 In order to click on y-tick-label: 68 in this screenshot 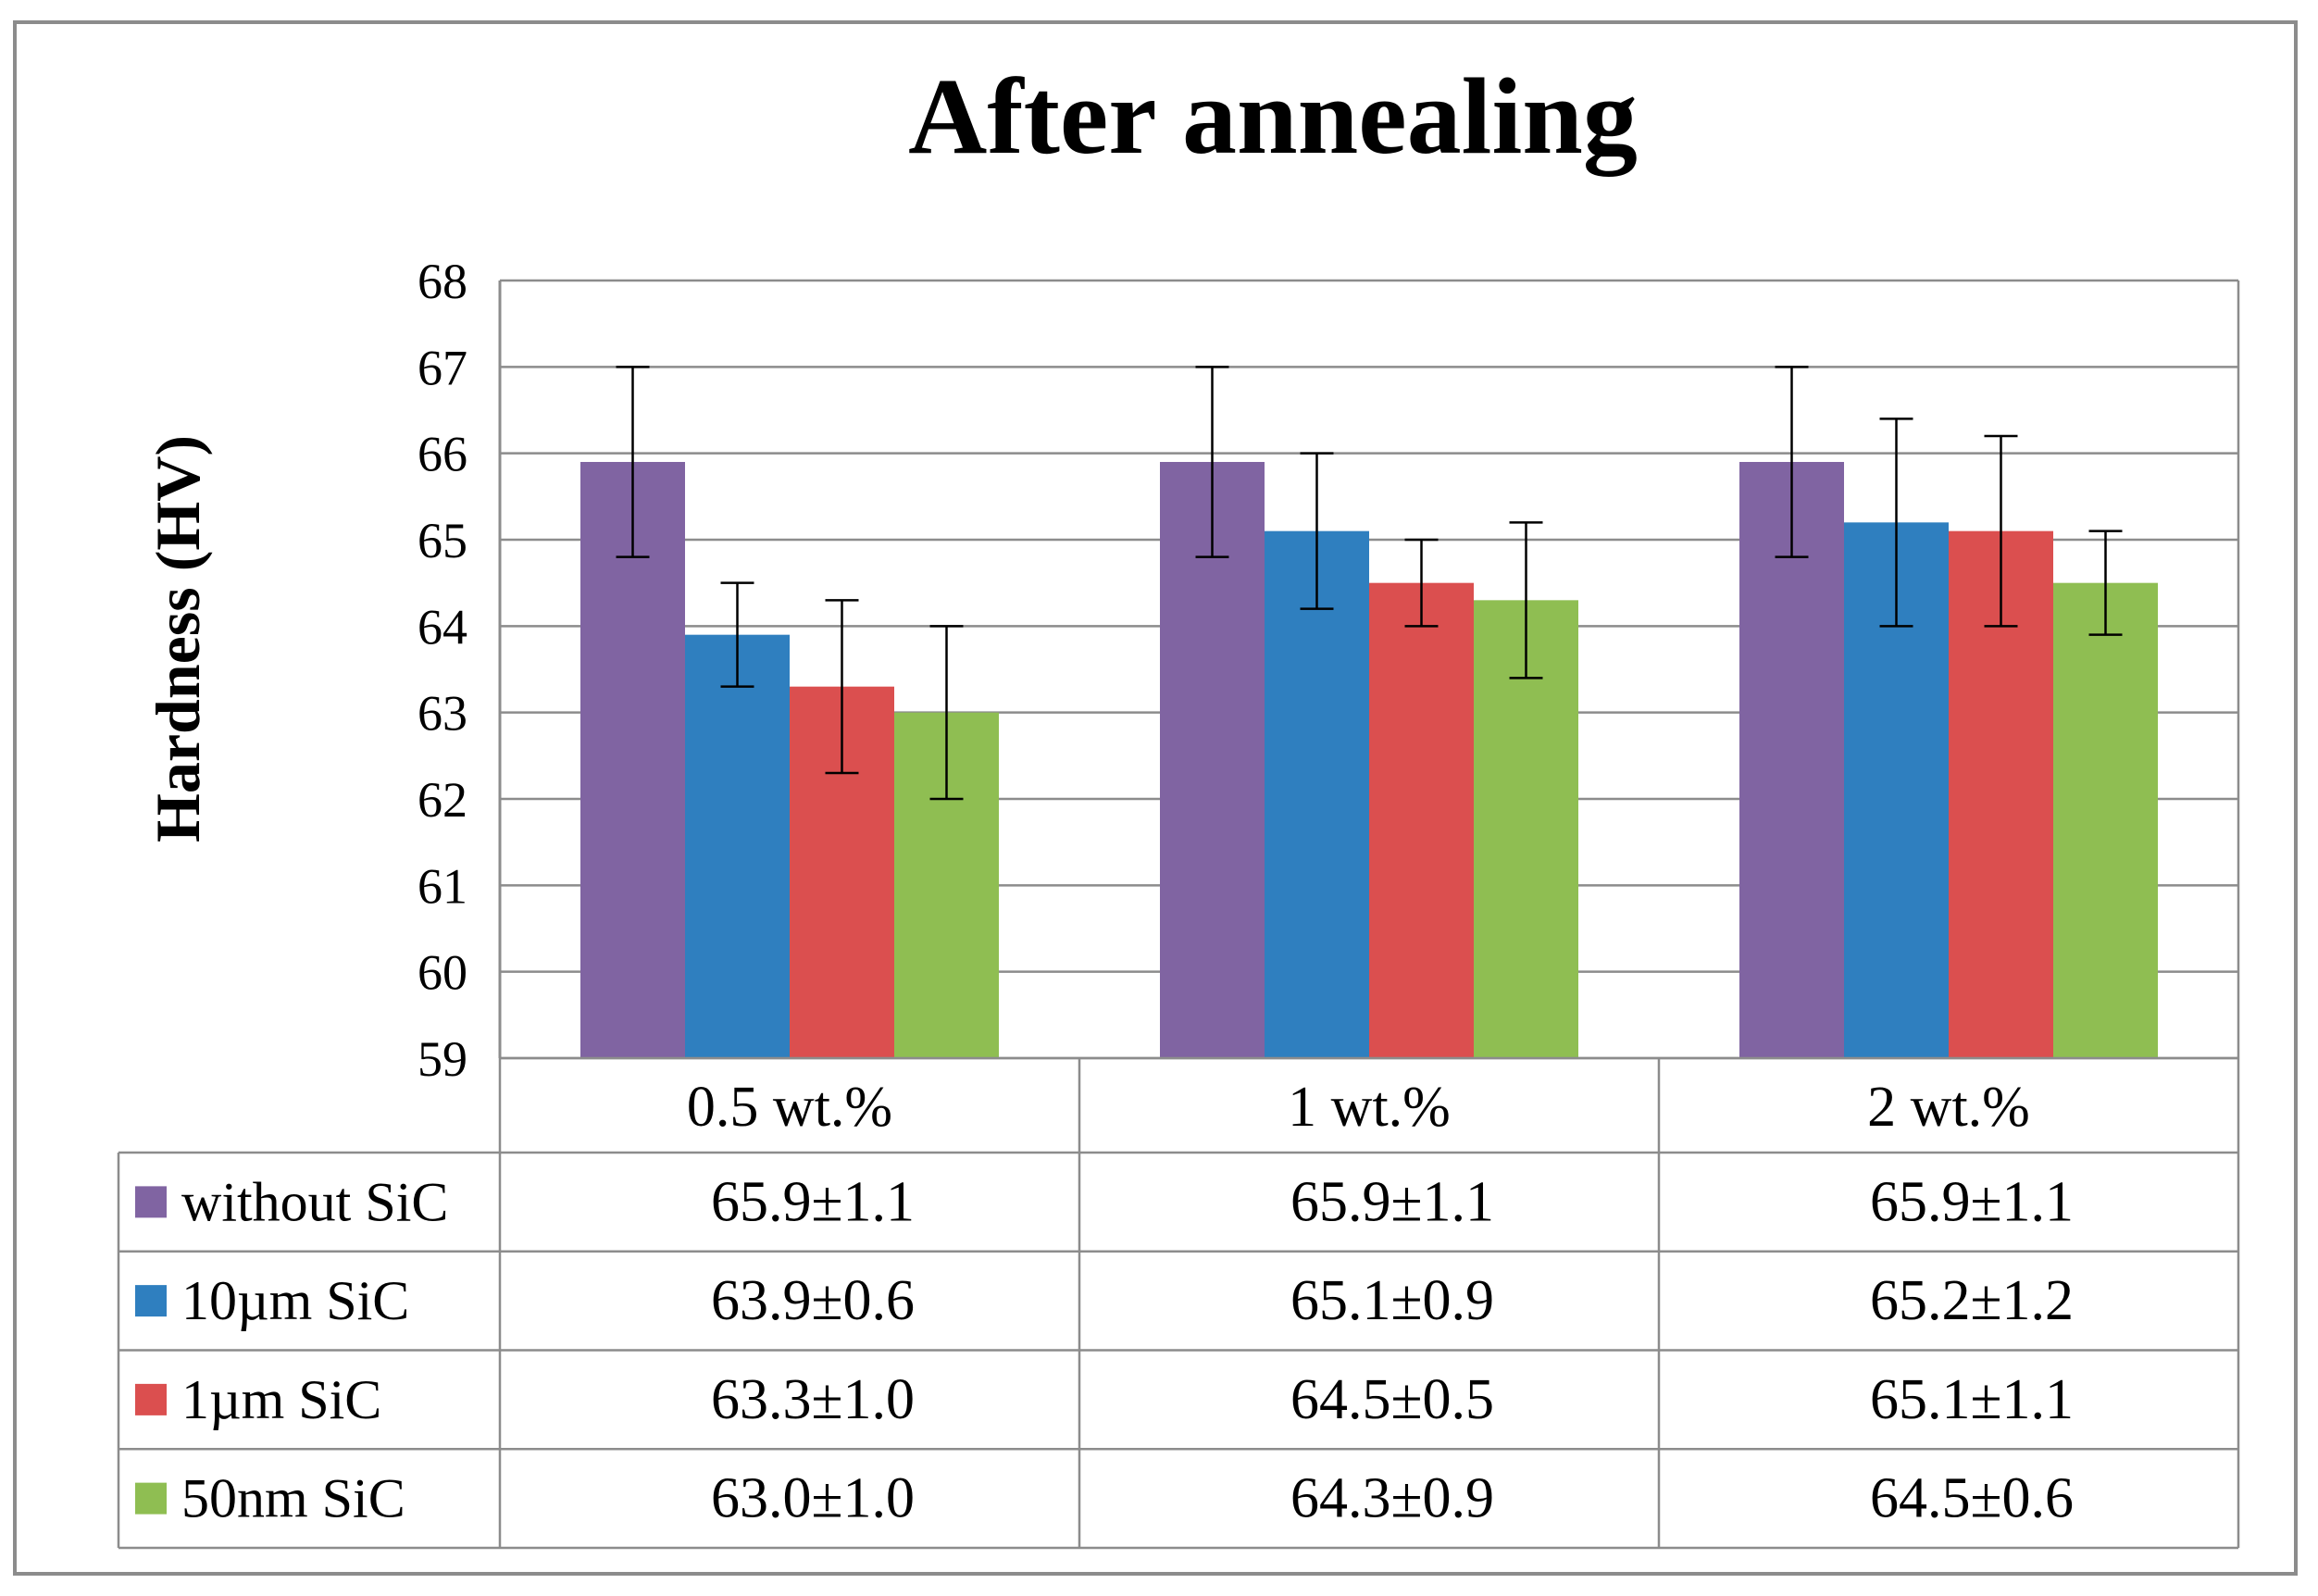, I will do `click(442, 281)`.